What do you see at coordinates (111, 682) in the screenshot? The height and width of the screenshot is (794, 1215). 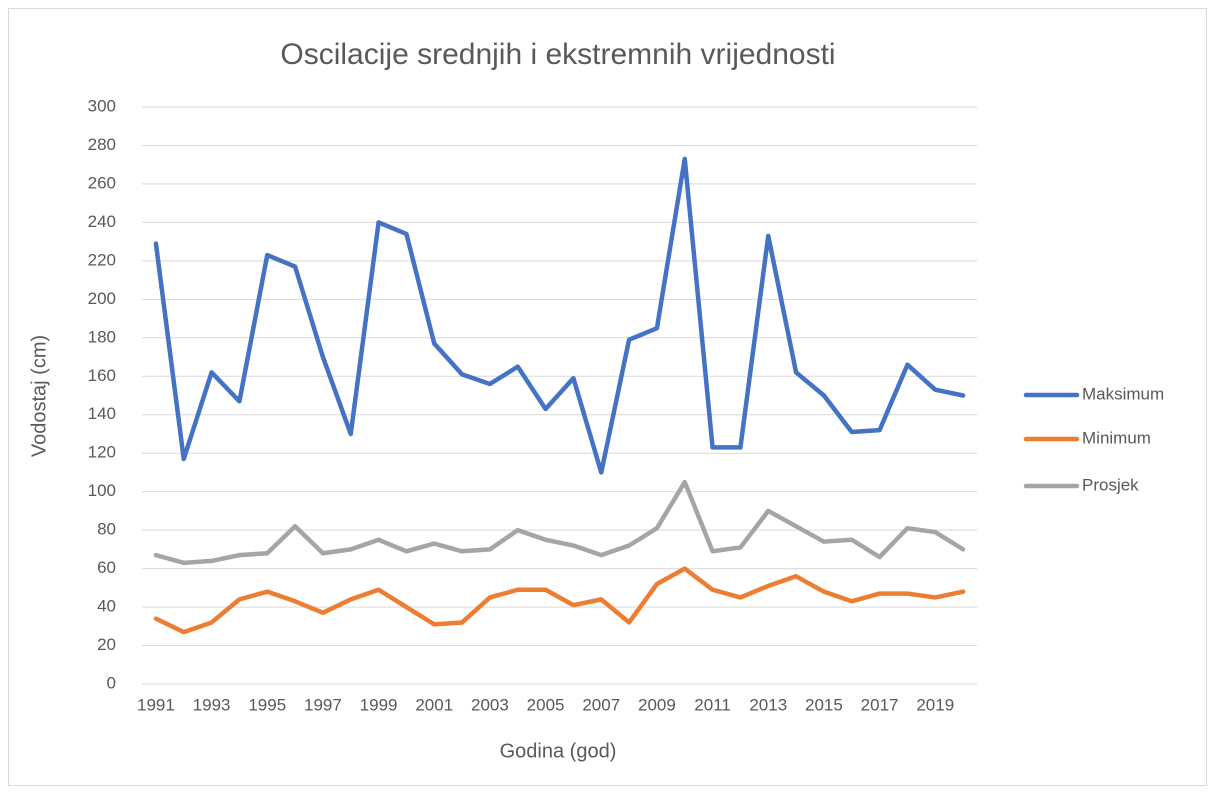 I see `y-tick-label: 0` at bounding box center [111, 682].